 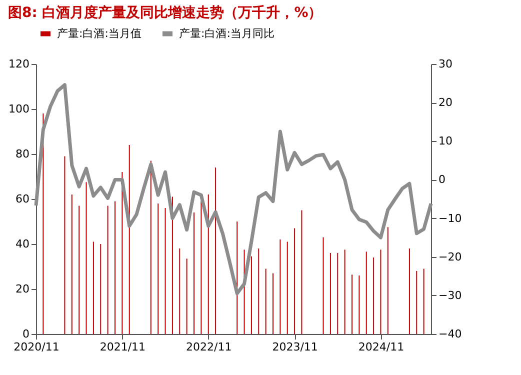 I want to click on x-tick-label: 2021/11, so click(x=123, y=347).